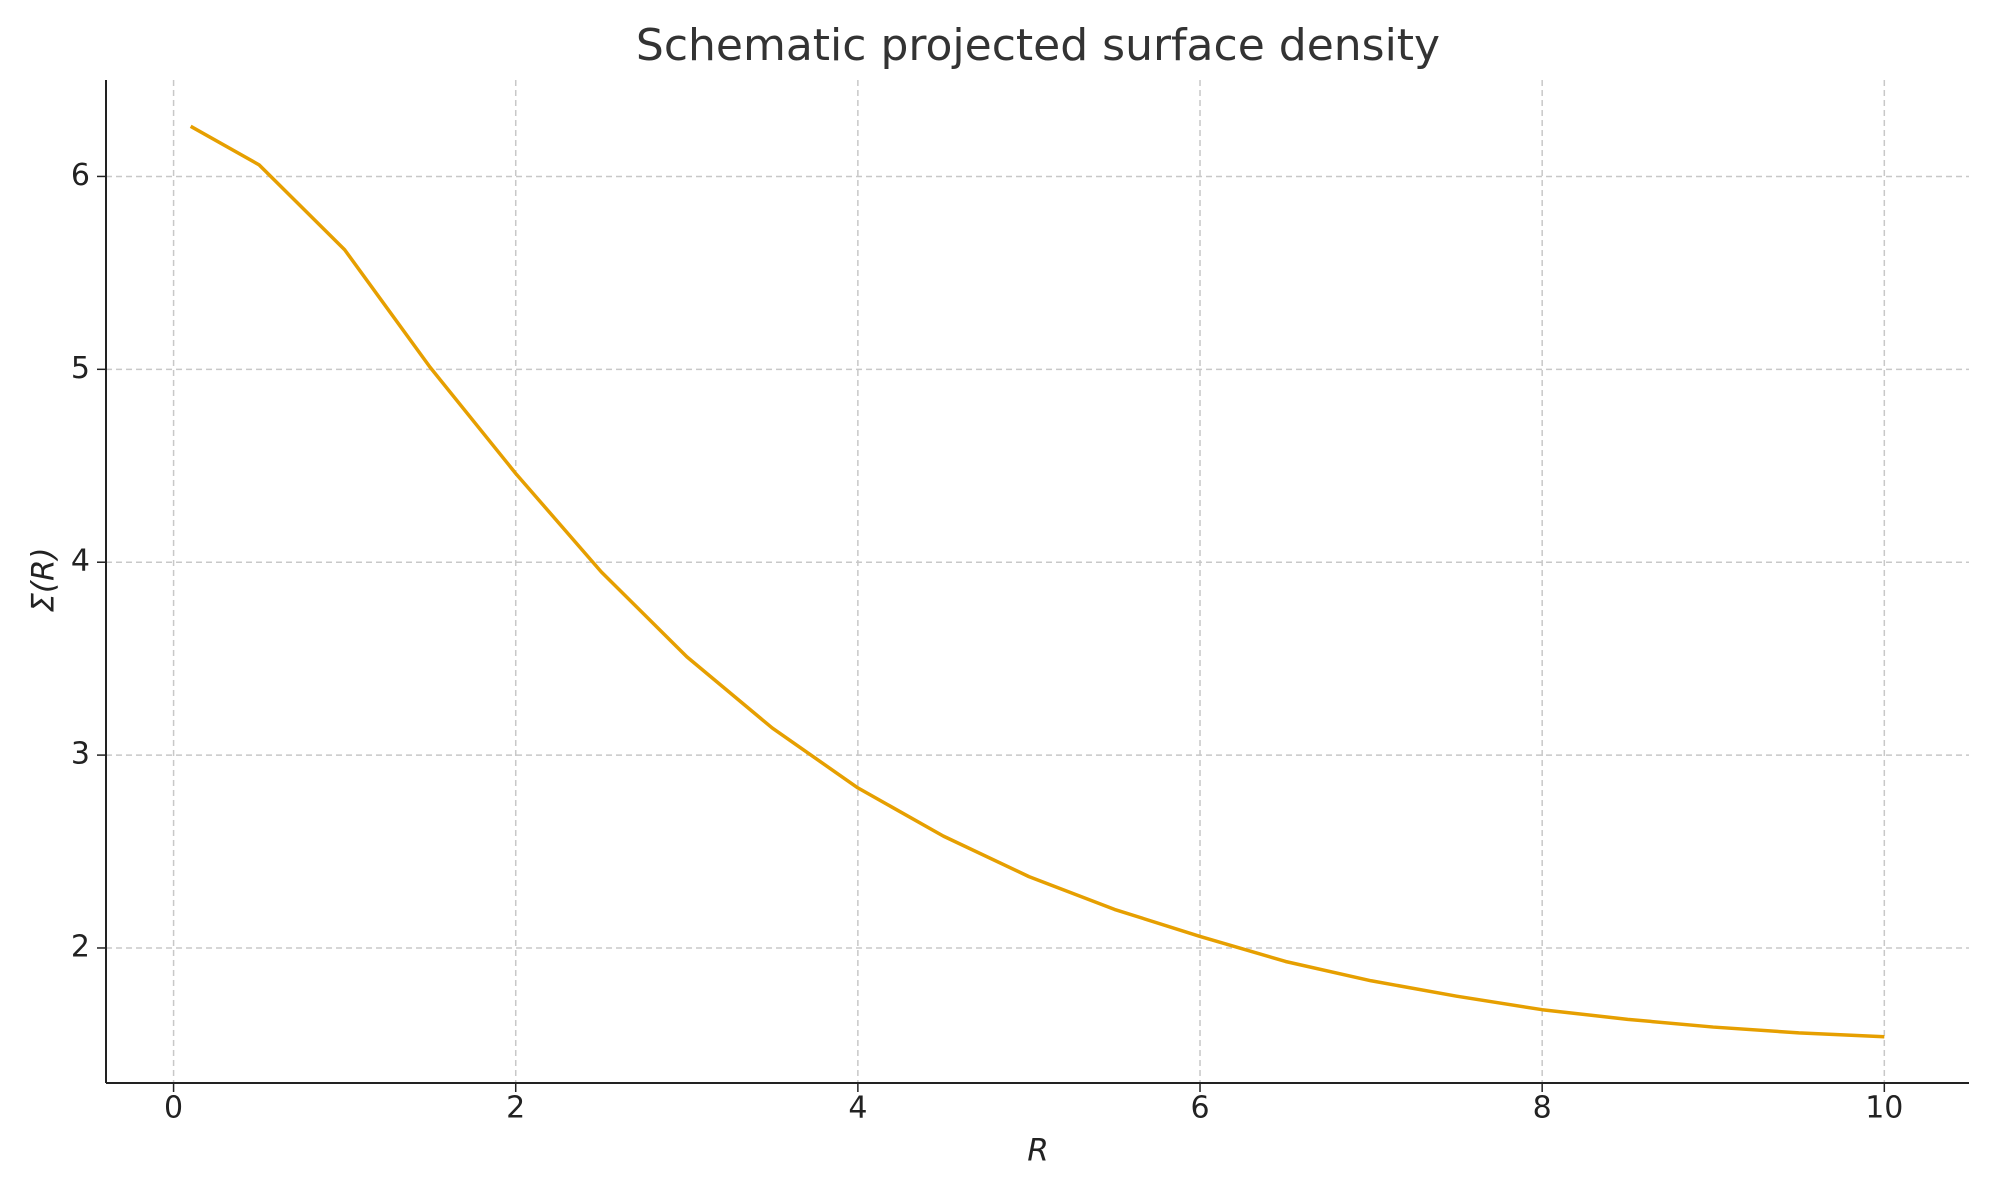 The width and height of the screenshot is (2000, 1200). I want to click on x-tick-label: 2, so click(515, 1108).